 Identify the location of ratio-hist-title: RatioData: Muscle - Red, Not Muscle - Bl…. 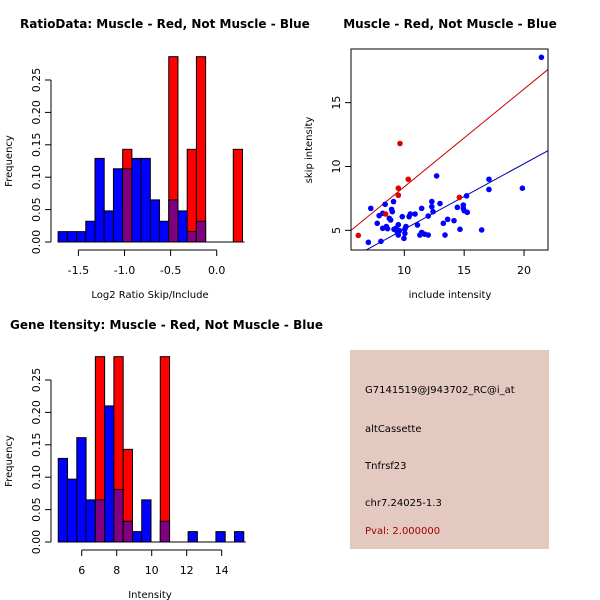
(165, 24).